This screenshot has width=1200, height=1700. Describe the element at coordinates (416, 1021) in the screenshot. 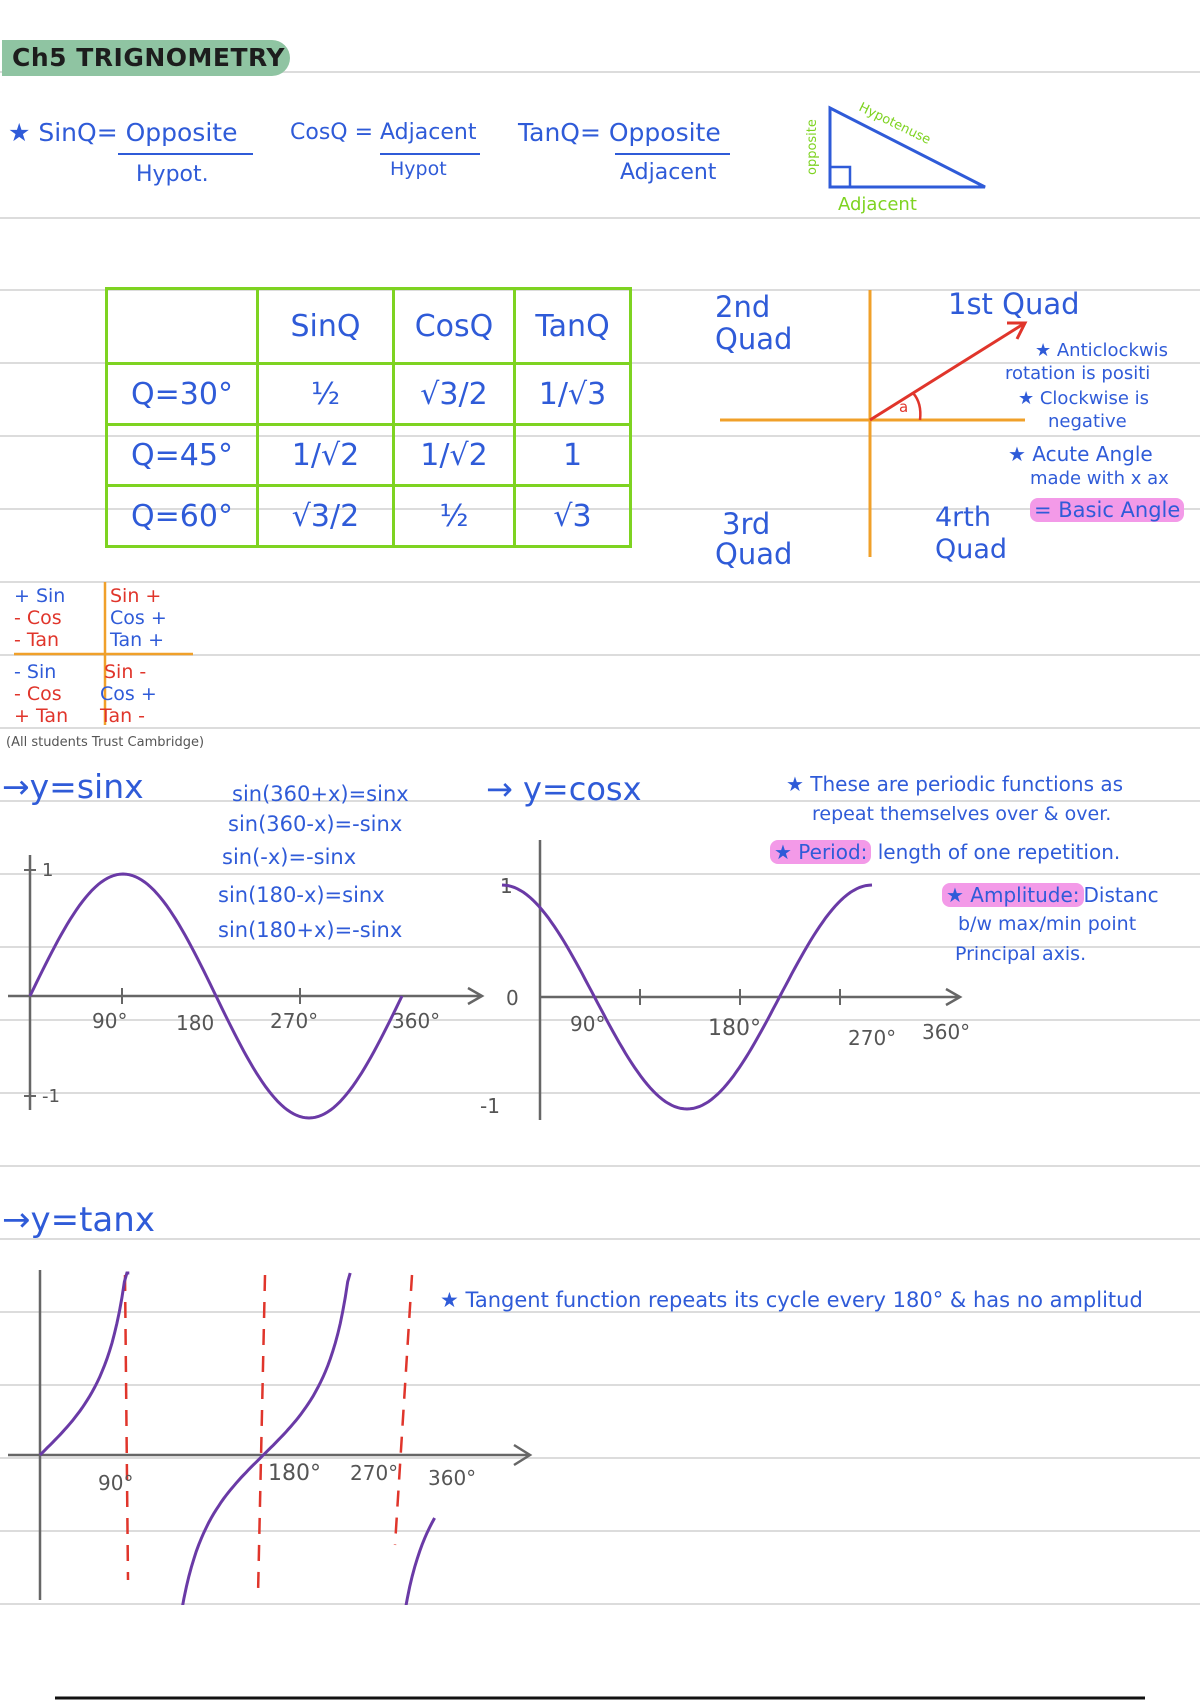

I see `sin-tick-360: 360°` at that location.